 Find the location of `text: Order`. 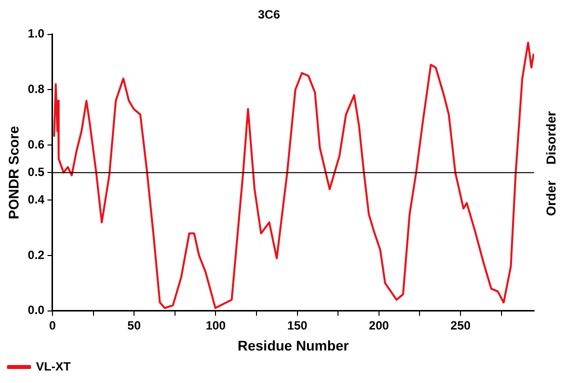

text: Order is located at coordinates (551, 198).